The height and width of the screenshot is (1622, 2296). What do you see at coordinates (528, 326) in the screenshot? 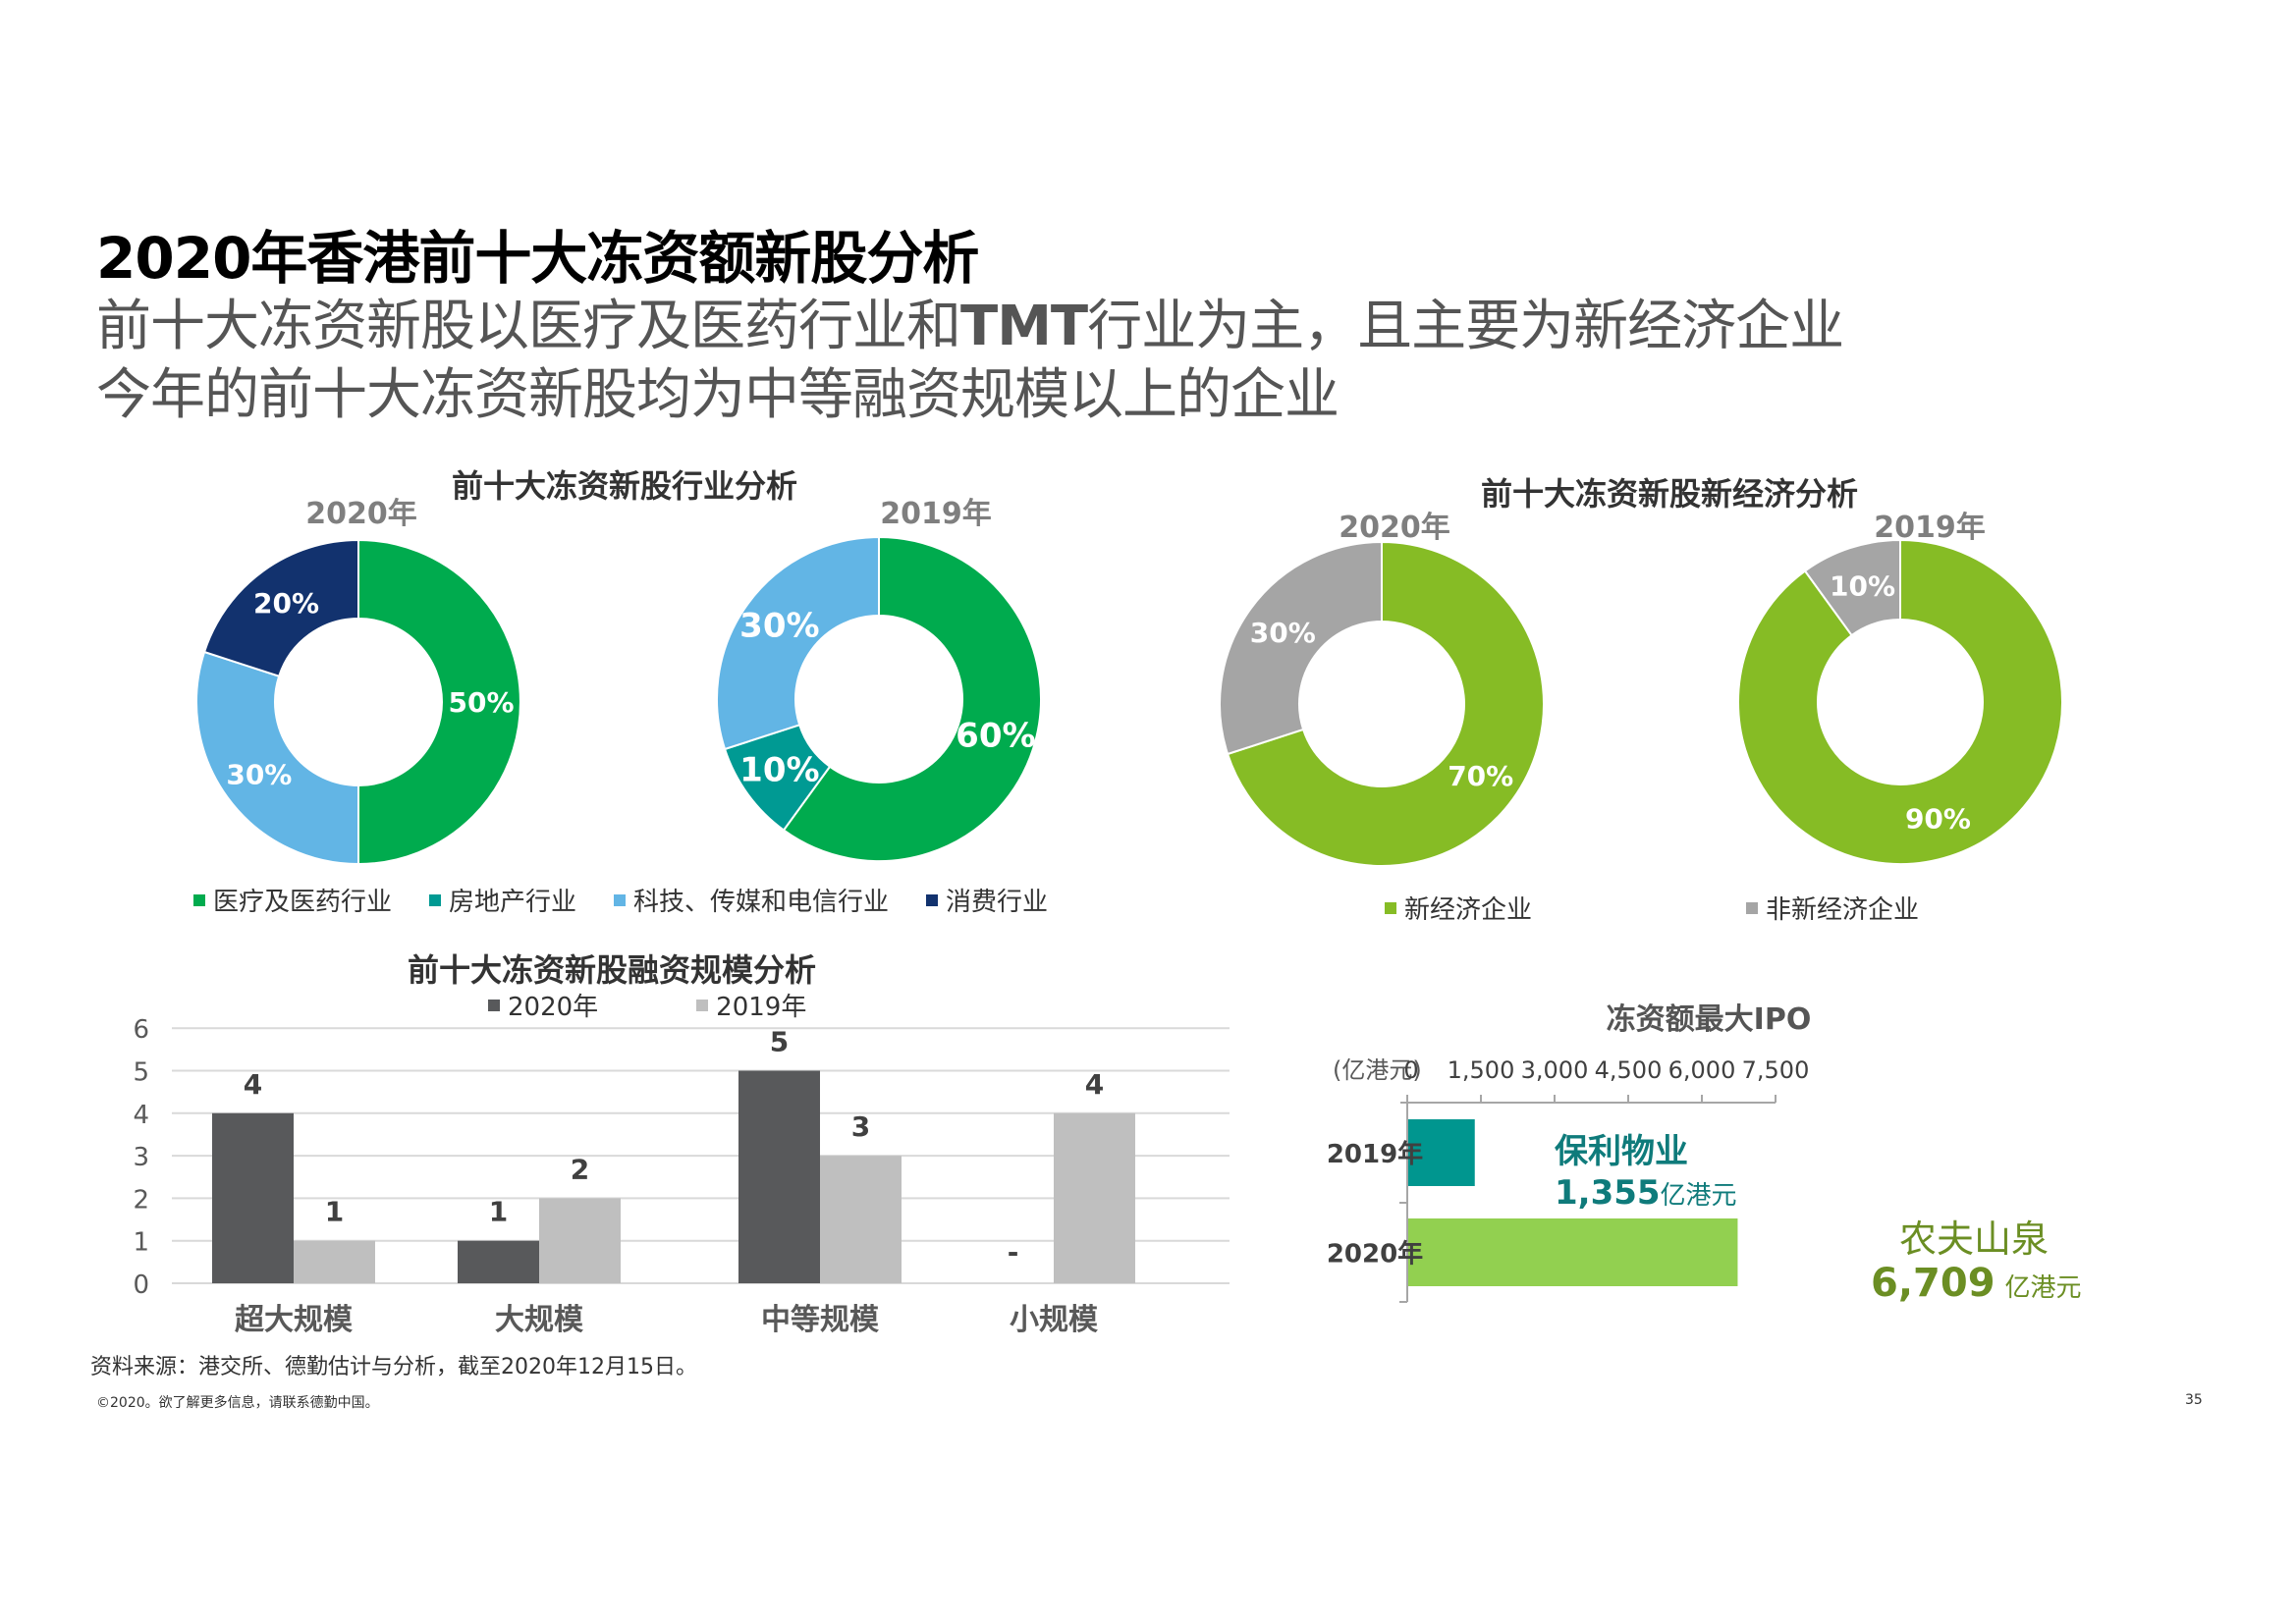
I see `subtitle-text: 前十大冻资新股以医疗及医药行业和` at bounding box center [528, 326].